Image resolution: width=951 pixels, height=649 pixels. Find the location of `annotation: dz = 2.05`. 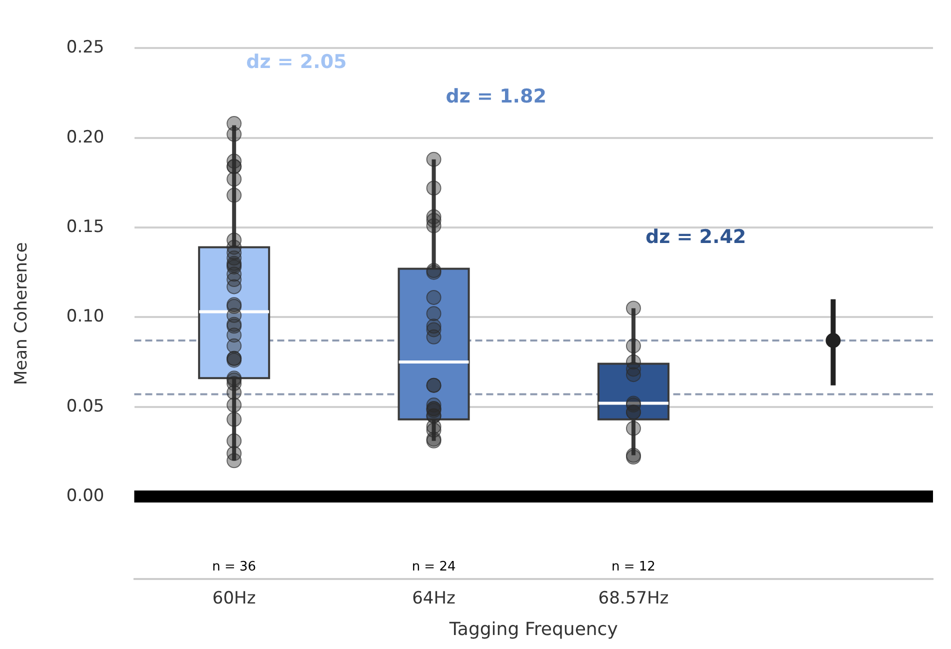

annotation: dz = 2.05 is located at coordinates (296, 62).